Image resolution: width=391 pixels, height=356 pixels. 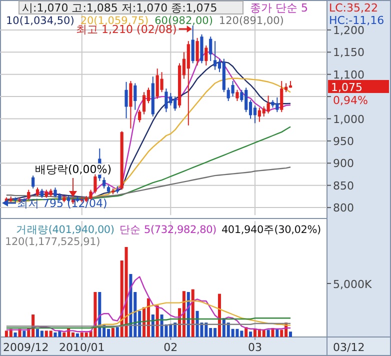 I want to click on chart-title: 시:1,070 고:1,085 저:1,070 종:1,075, so click(x=120, y=8).